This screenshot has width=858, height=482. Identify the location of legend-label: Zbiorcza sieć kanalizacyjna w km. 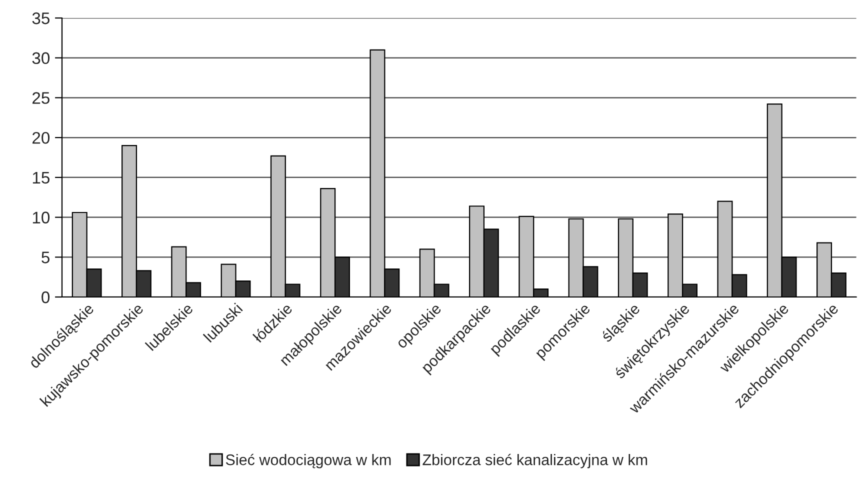
(535, 461).